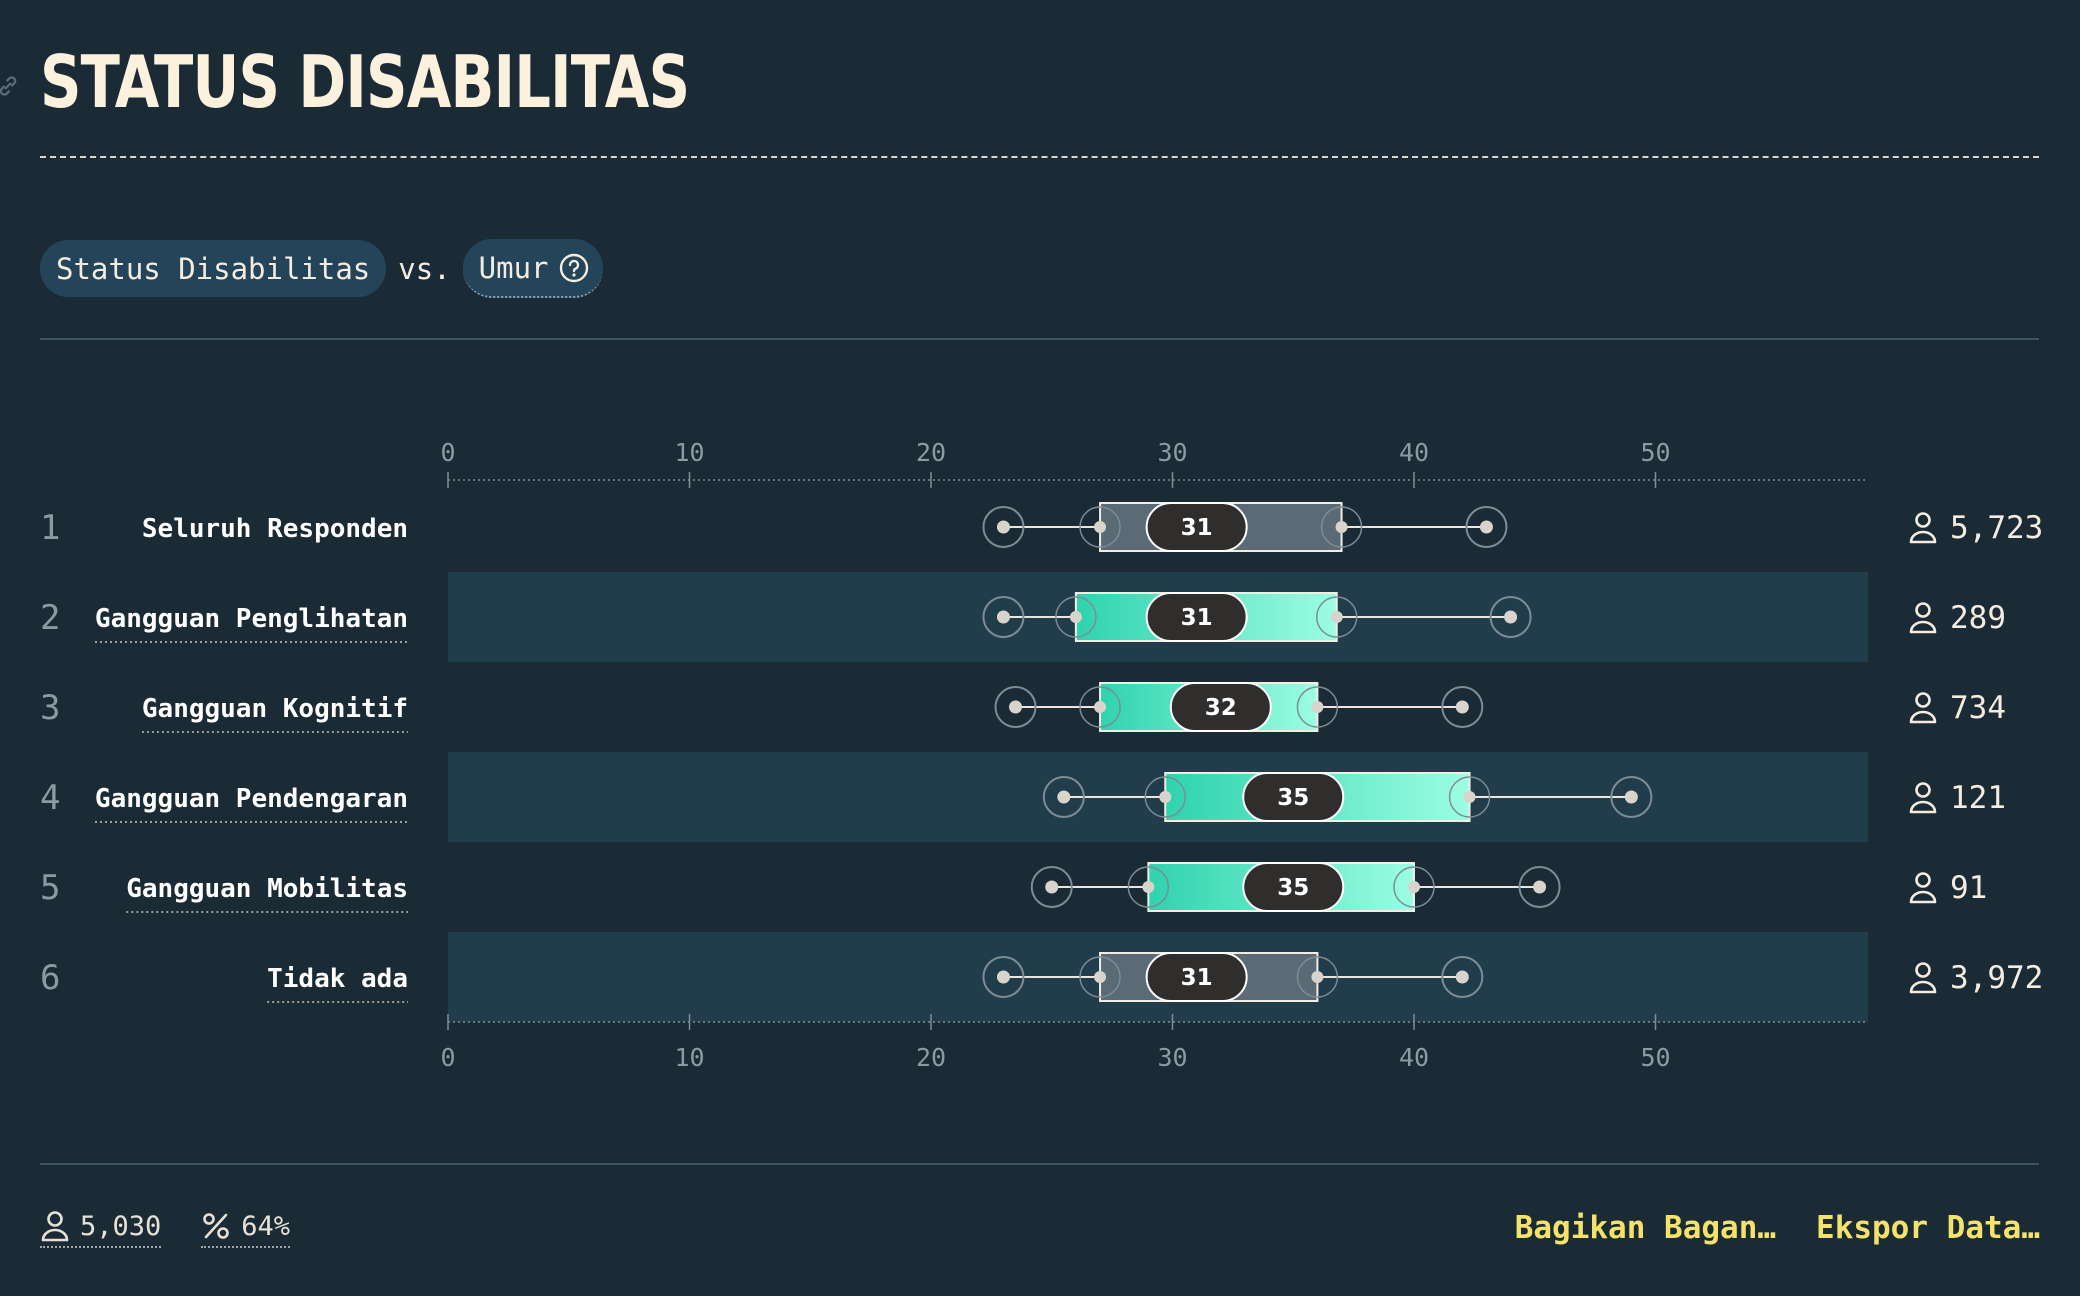  What do you see at coordinates (121, 1226) in the screenshot?
I see `respondent-count: 5,030` at bounding box center [121, 1226].